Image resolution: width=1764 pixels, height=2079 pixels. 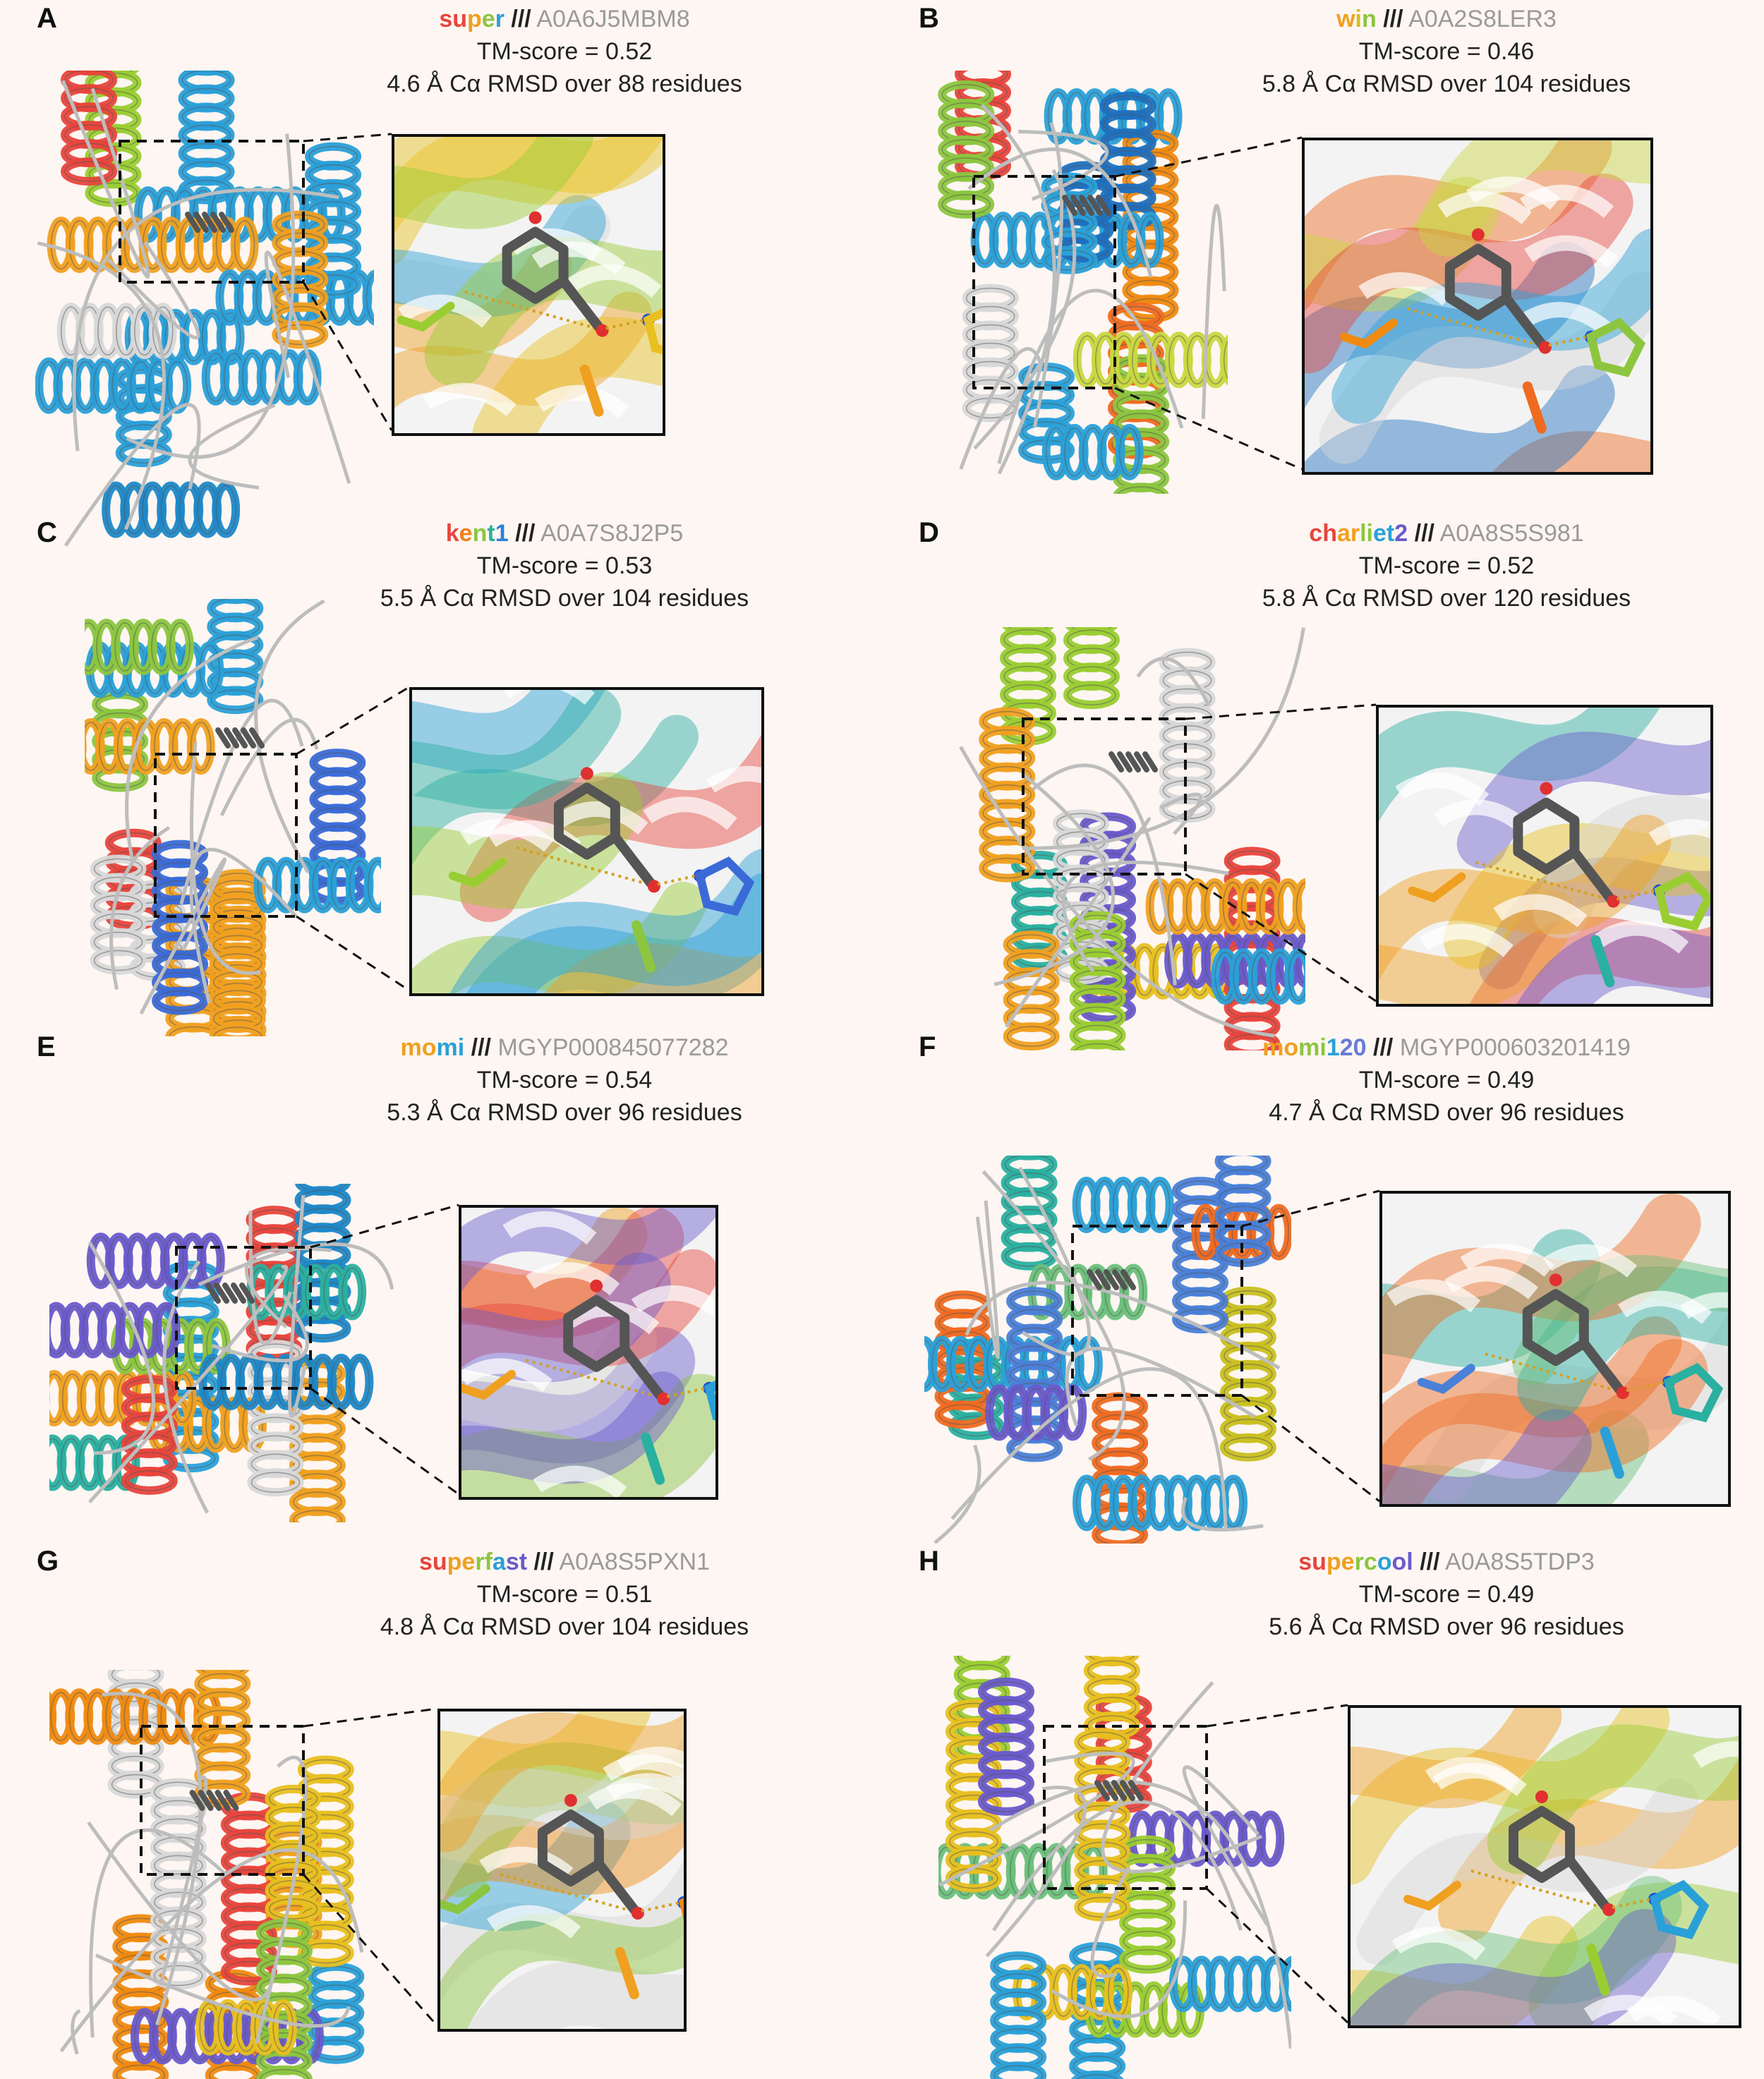 I want to click on model-name-segment: ar, so click(x=1348, y=533).